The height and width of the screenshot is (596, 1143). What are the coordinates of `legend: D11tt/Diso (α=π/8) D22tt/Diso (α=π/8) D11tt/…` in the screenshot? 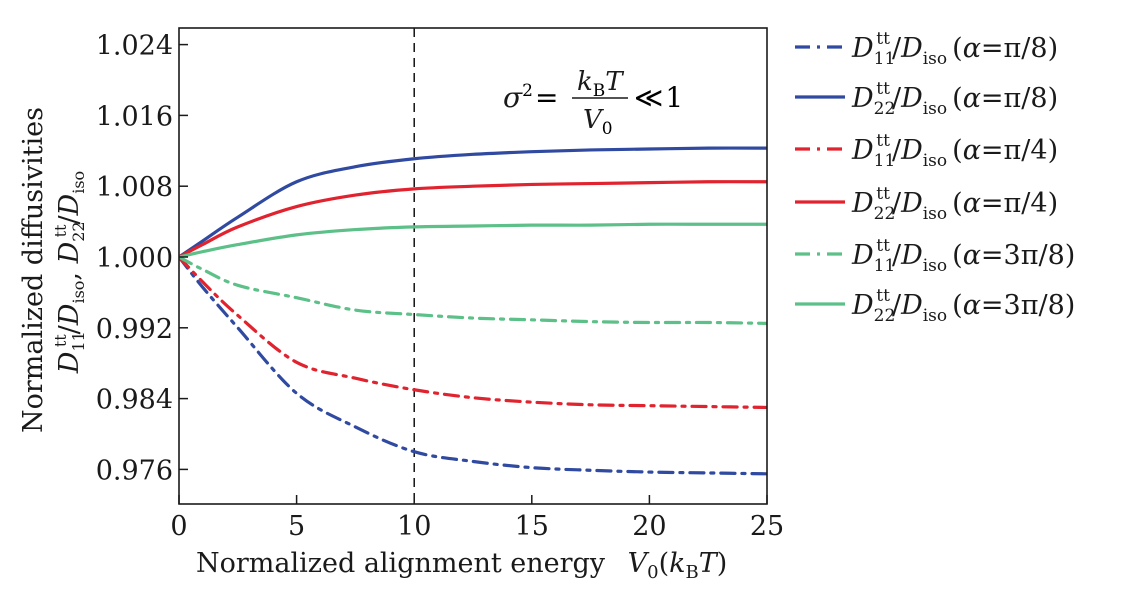 It's located at (935, 177).